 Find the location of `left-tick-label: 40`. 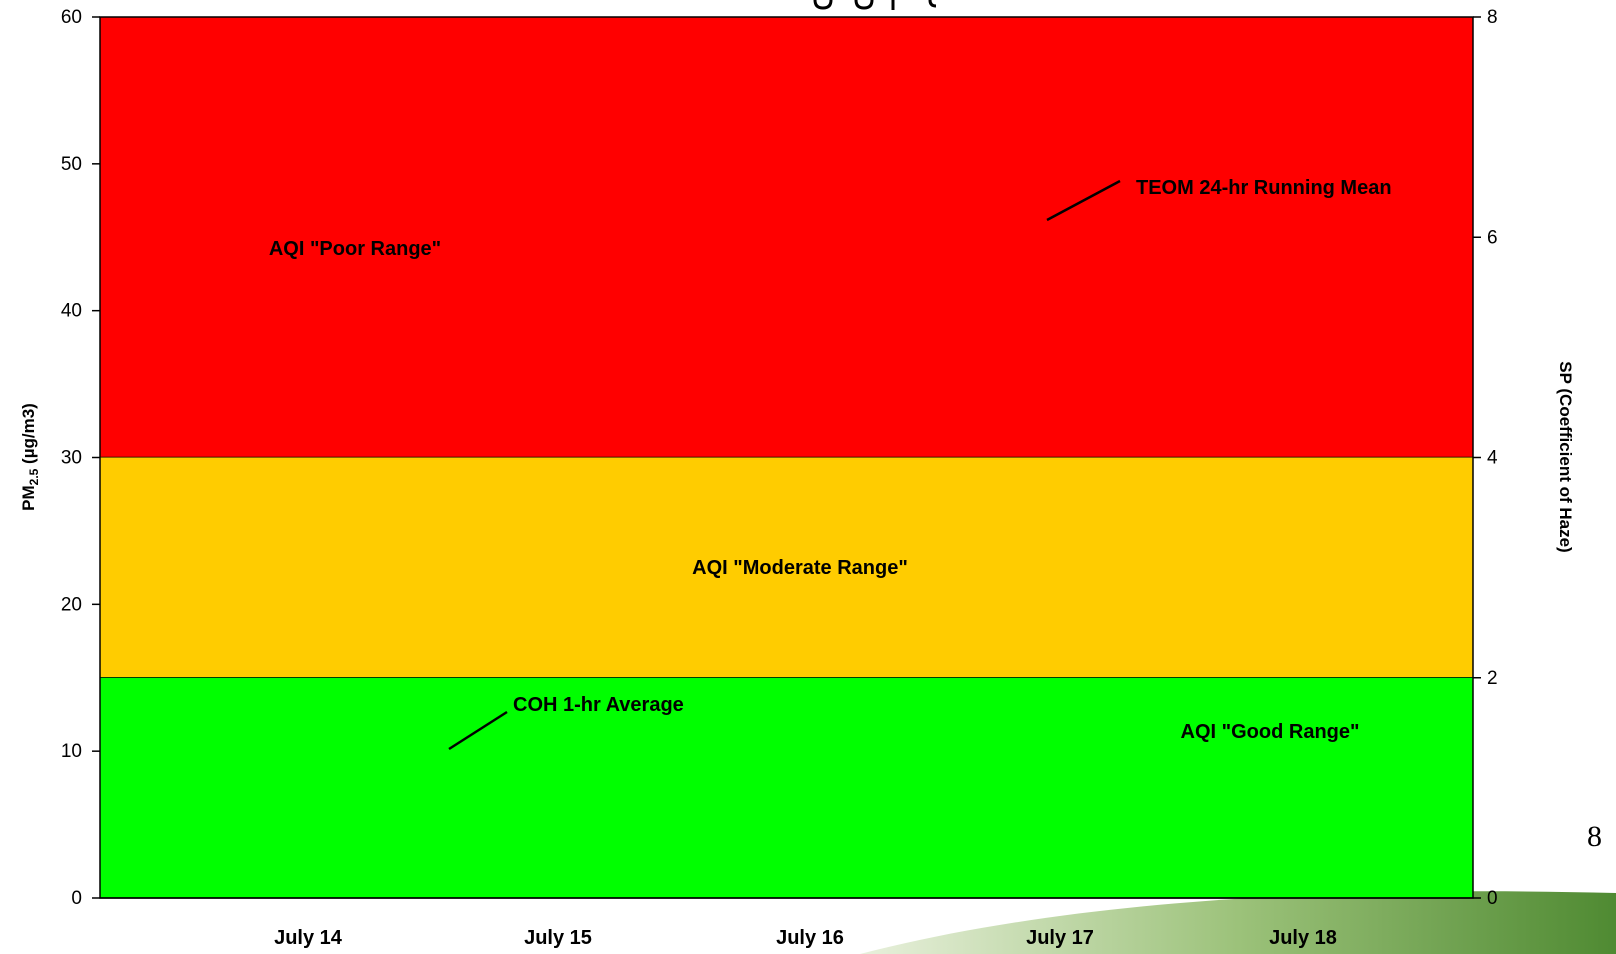

left-tick-label: 40 is located at coordinates (71, 311).